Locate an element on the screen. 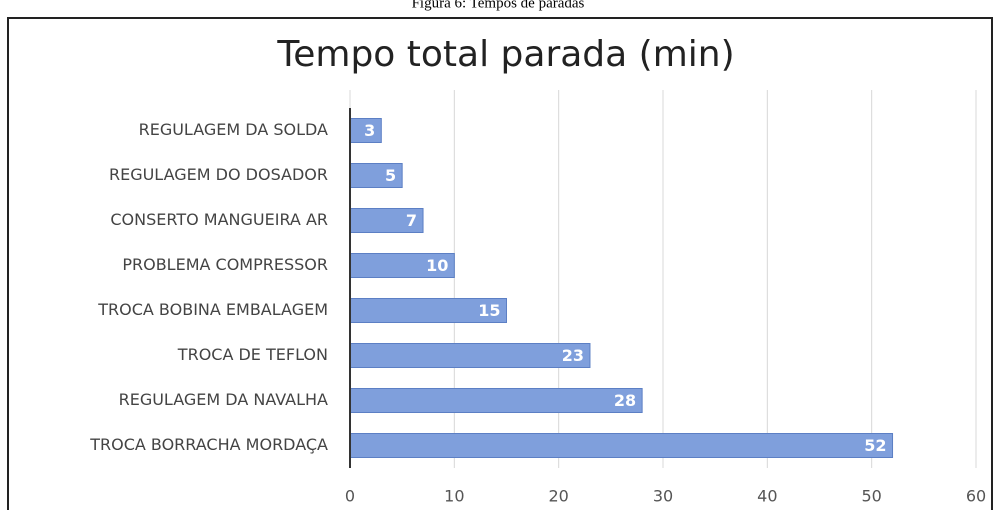 The width and height of the screenshot is (997, 510). x-tick-label: 50 is located at coordinates (871, 496).